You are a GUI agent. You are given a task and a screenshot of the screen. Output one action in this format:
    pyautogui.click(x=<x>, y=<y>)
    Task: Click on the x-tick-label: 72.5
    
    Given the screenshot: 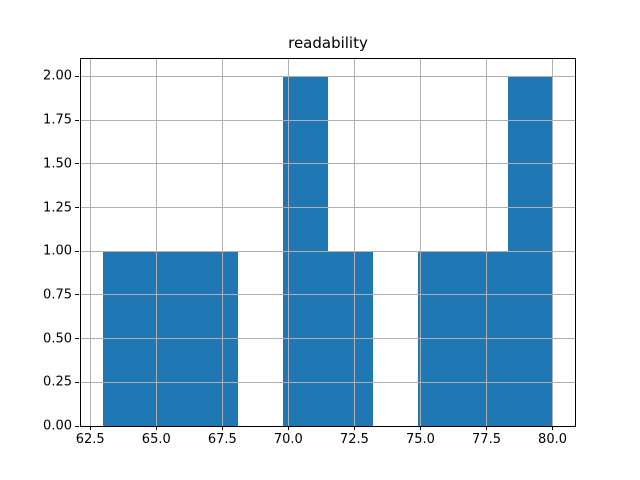 What is the action you would take?
    pyautogui.click(x=354, y=439)
    